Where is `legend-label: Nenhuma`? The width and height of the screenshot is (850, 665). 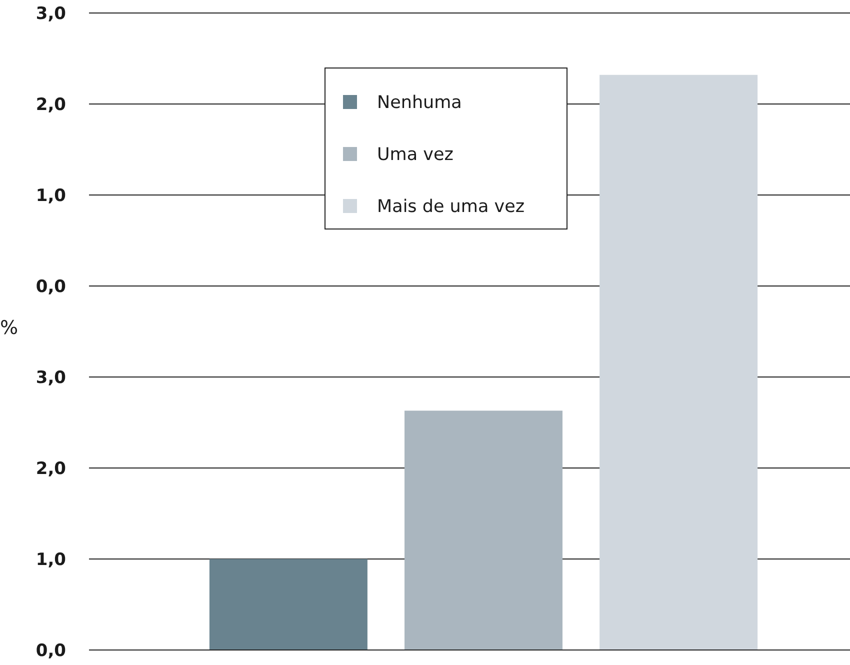
legend-label: Nenhuma is located at coordinates (419, 103).